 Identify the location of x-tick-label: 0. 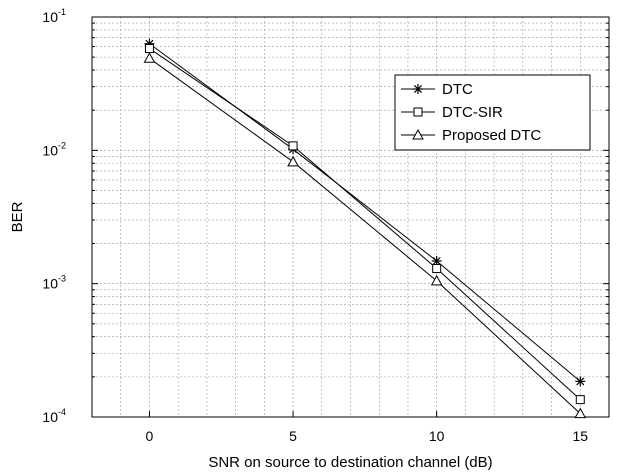
(150, 436).